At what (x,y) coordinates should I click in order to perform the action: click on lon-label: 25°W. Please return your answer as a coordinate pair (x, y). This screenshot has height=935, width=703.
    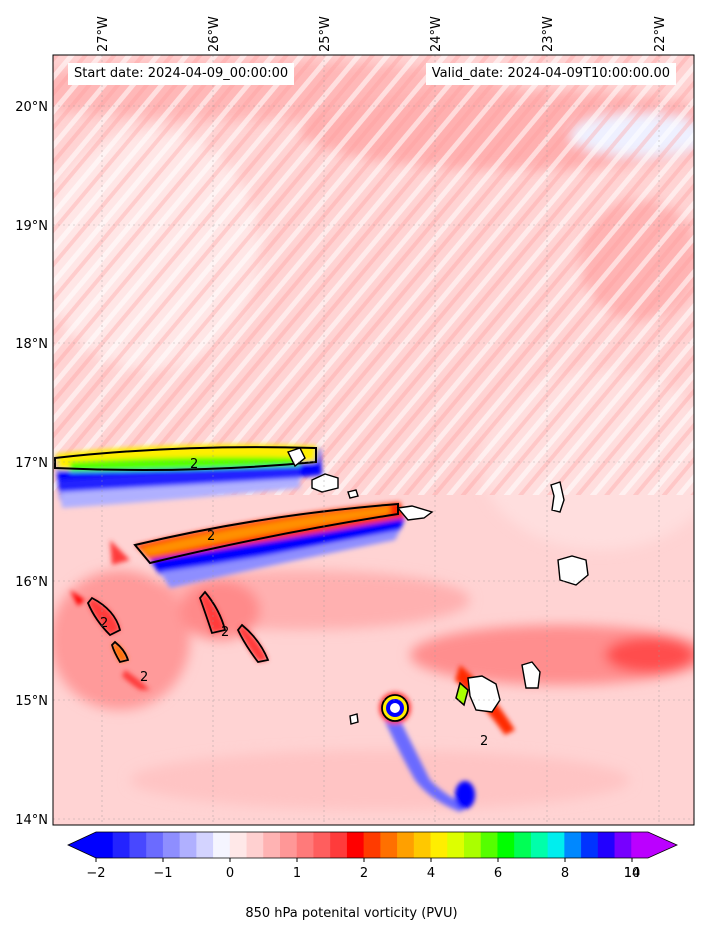
    Looking at the image, I should click on (325, 34).